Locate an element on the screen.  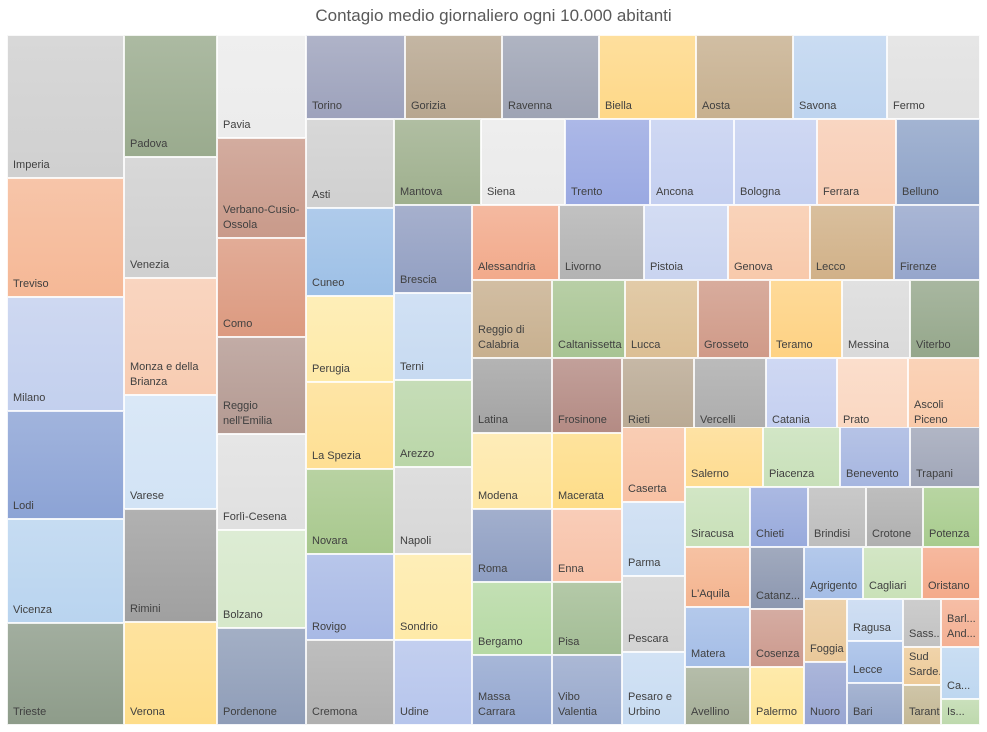
treemap-tile-label: Brindisi is located at coordinates (832, 533).